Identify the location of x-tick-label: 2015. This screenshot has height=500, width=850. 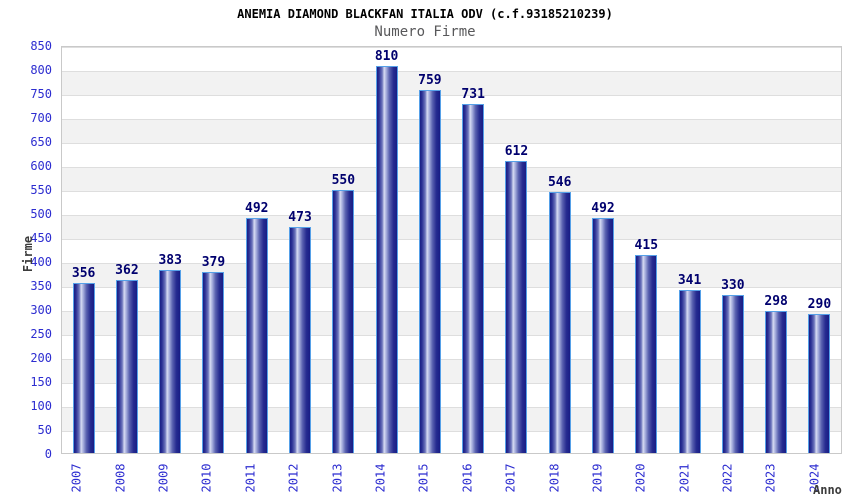
(423, 477).